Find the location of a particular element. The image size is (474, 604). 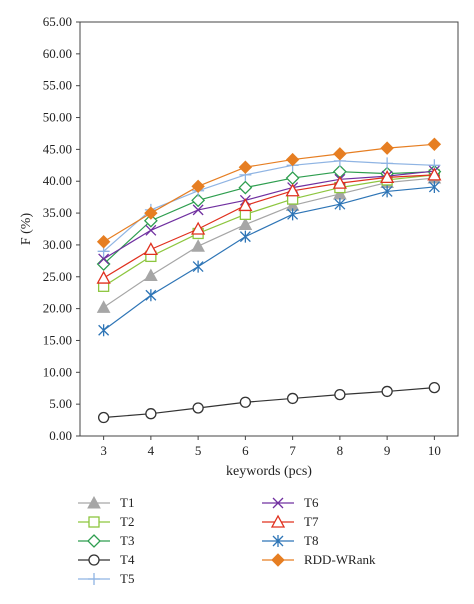

x-tick-label: 4 is located at coordinates (151, 450).